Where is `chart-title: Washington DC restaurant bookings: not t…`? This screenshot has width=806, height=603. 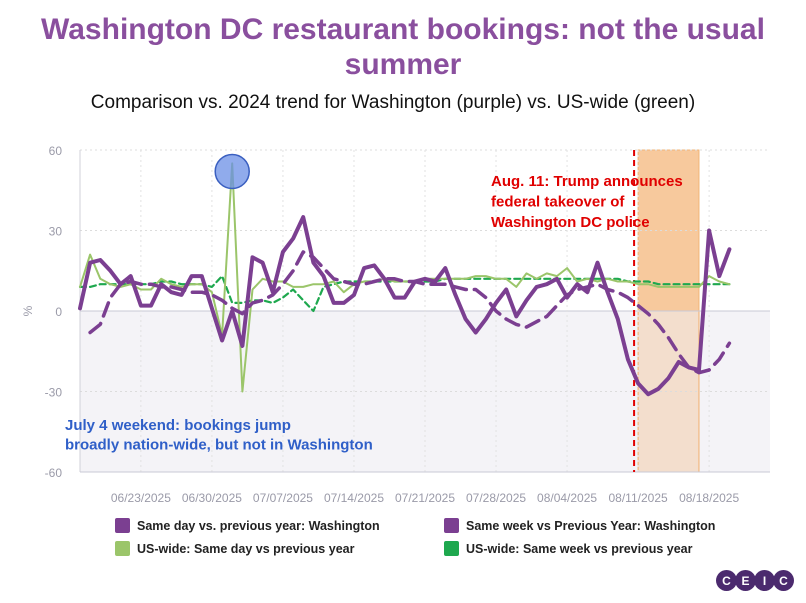
chart-title: Washington DC restaurant bookings: not t… is located at coordinates (403, 47).